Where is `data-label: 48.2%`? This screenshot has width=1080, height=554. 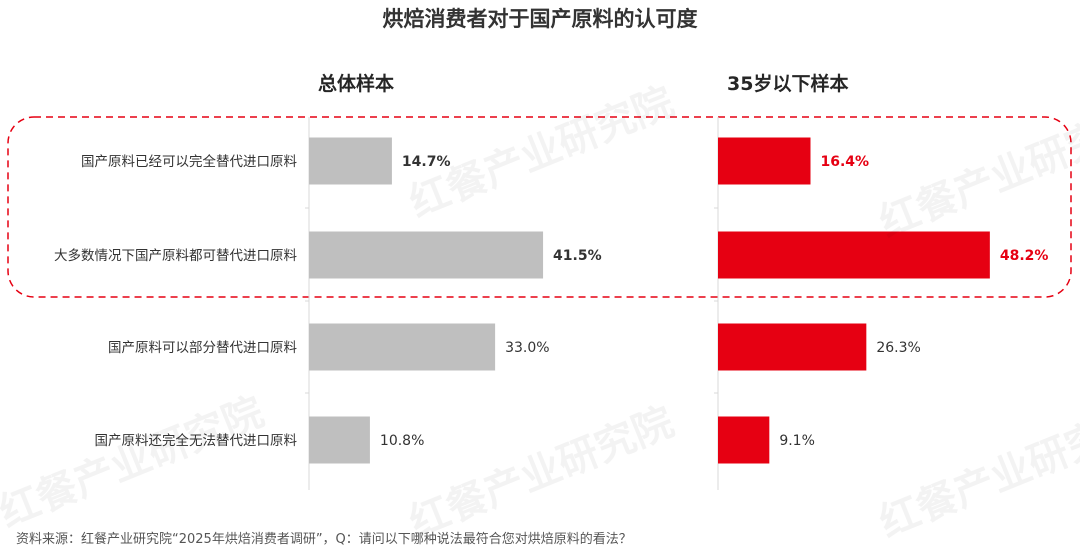
data-label: 48.2% is located at coordinates (1024, 256).